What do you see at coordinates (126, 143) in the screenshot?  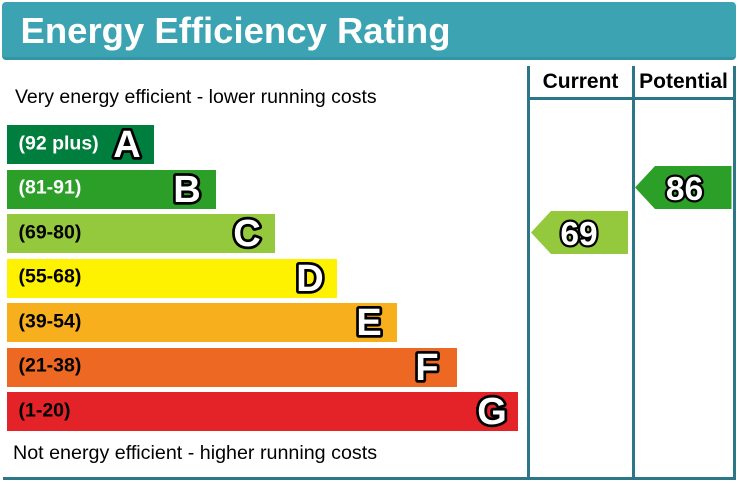 I see `svg-text: A` at bounding box center [126, 143].